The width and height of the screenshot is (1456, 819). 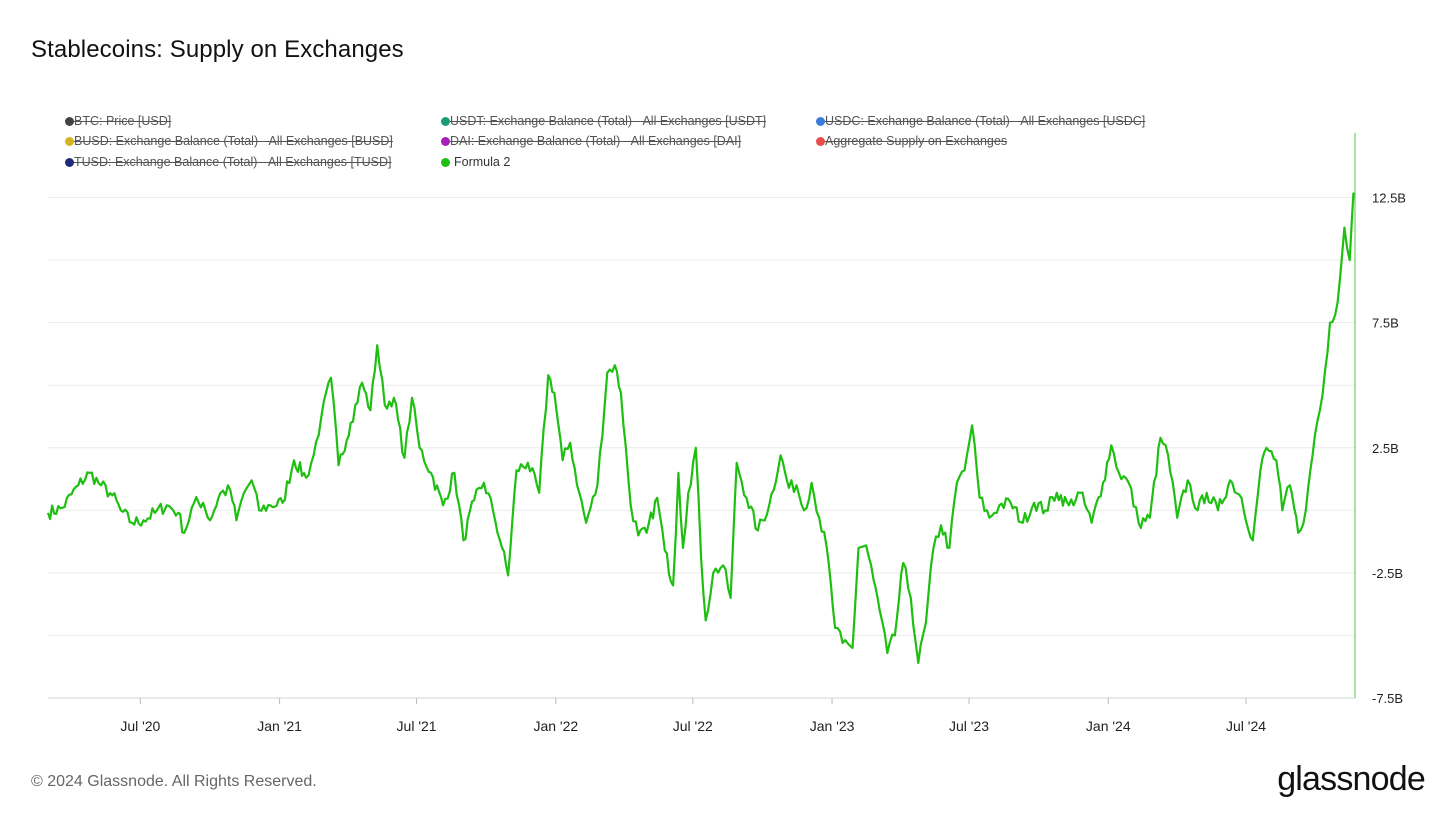 I want to click on chart-title: Stablecoins: Supply on Exchanges, so click(x=217, y=49).